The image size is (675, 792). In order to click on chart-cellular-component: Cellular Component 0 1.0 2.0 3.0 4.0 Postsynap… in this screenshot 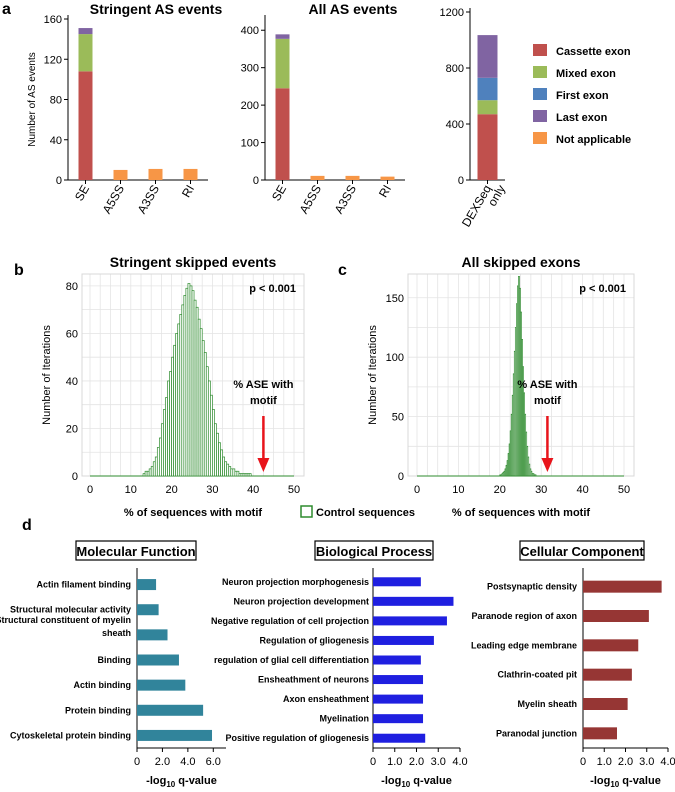, I will do `click(573, 664)`.